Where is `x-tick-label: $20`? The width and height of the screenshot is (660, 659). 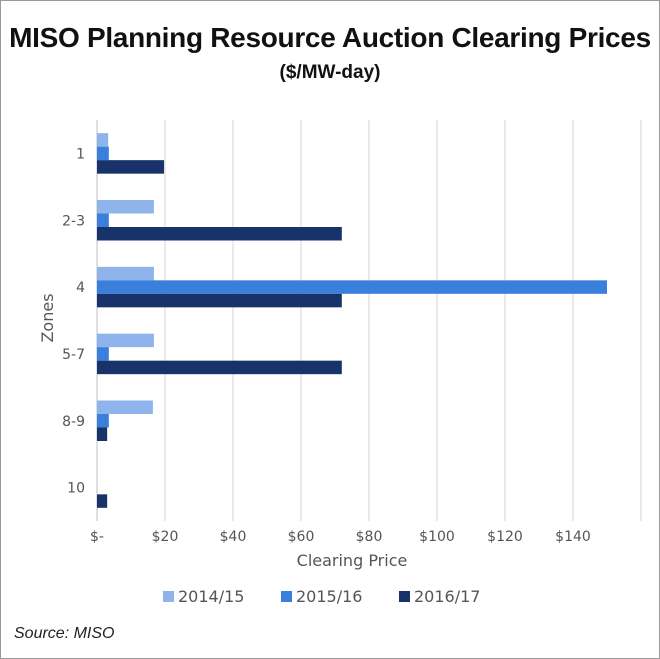 x-tick-label: $20 is located at coordinates (165, 537).